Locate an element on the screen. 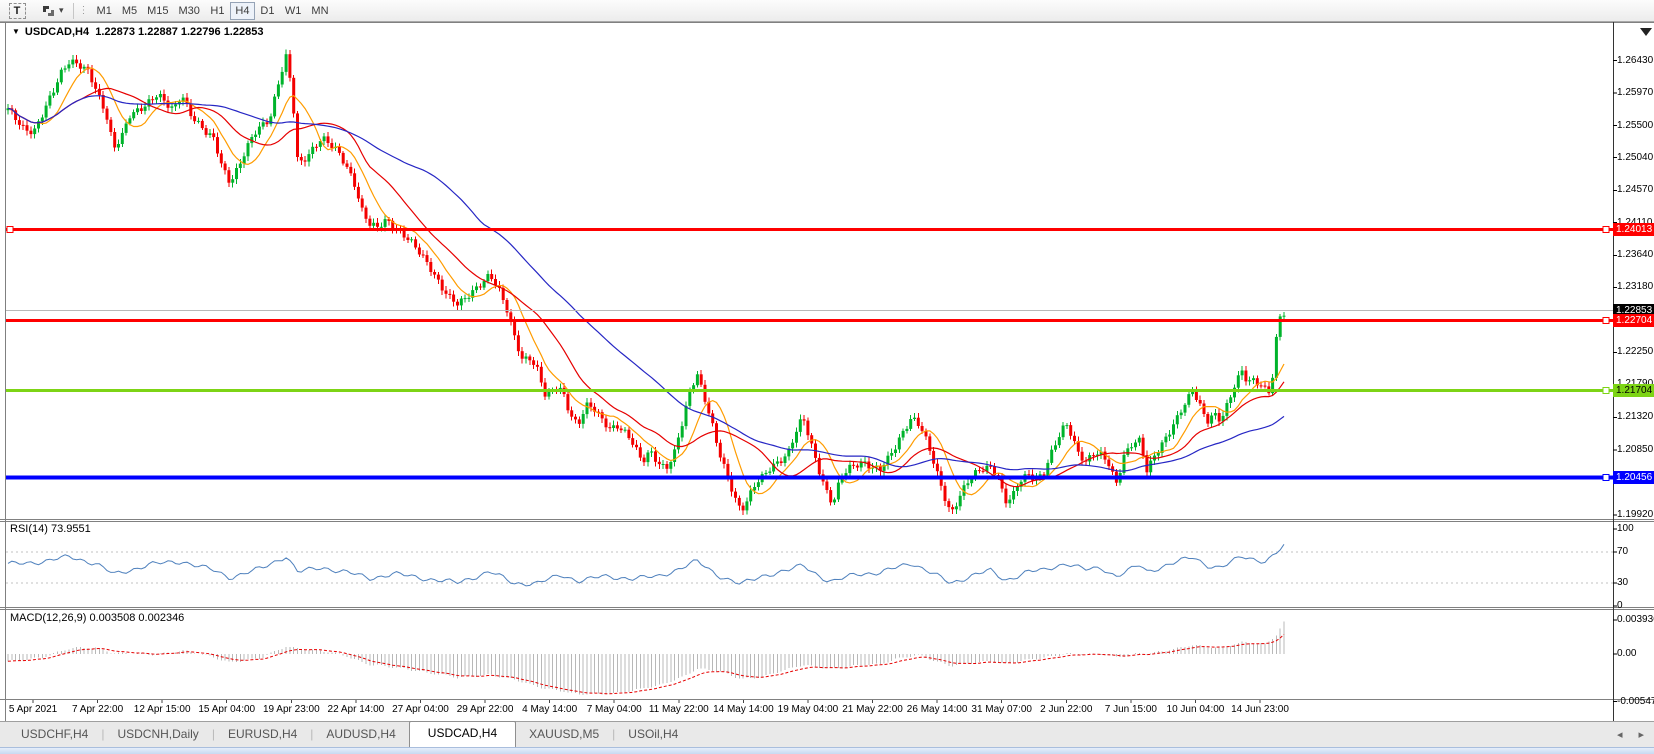  level-price-badge: 1.20456 is located at coordinates (1633, 478).